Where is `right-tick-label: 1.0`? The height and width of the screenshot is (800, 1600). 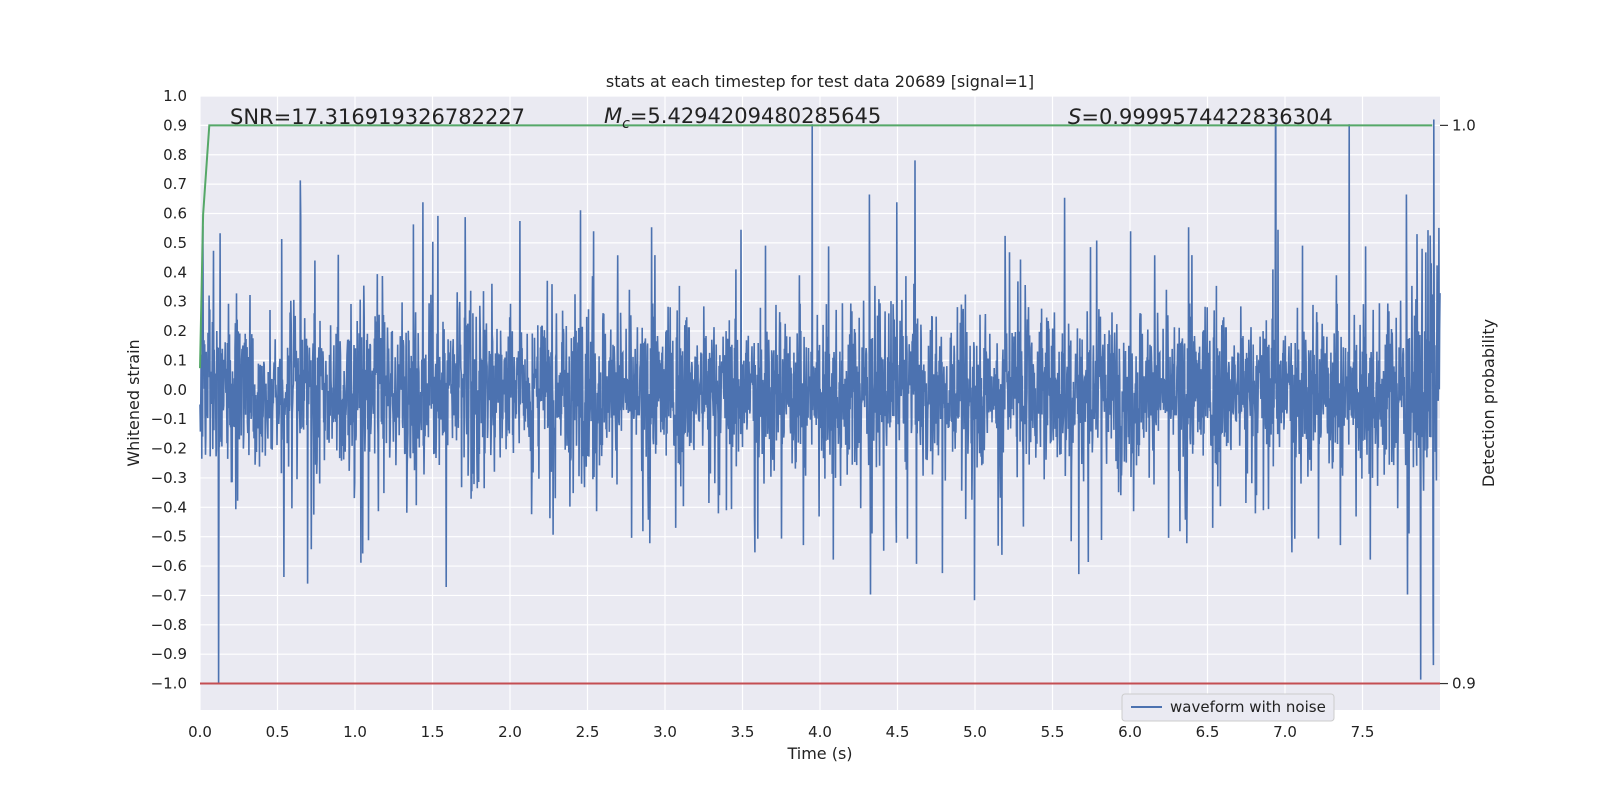 right-tick-label: 1.0 is located at coordinates (1464, 125).